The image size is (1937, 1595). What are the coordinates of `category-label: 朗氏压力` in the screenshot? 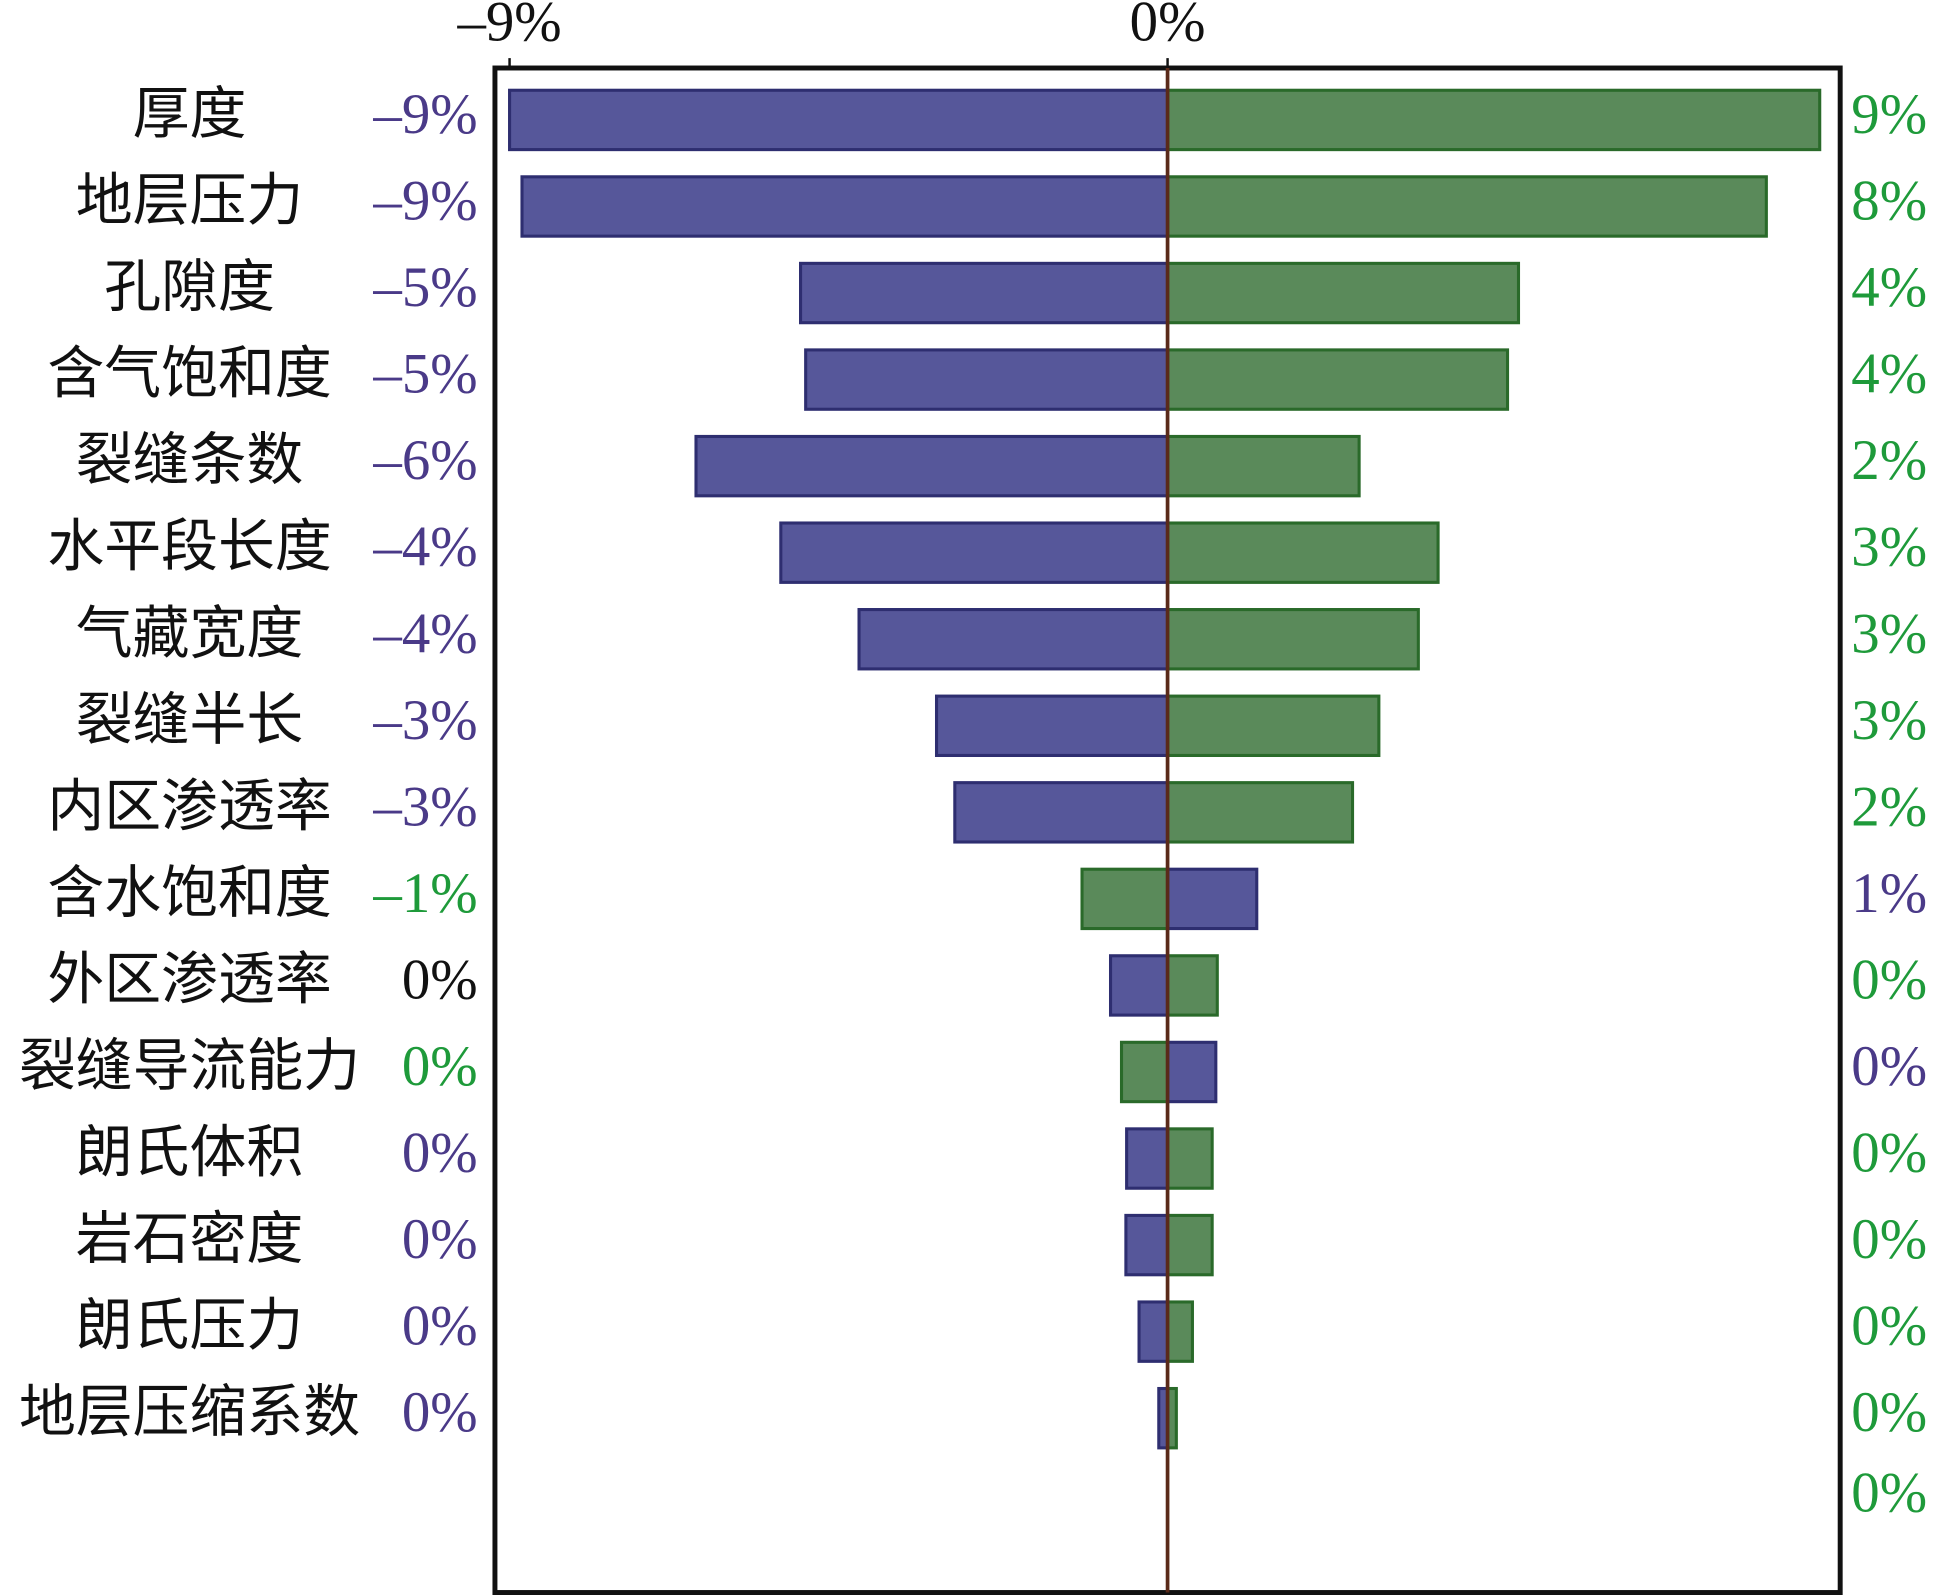 It's located at (189, 1326).